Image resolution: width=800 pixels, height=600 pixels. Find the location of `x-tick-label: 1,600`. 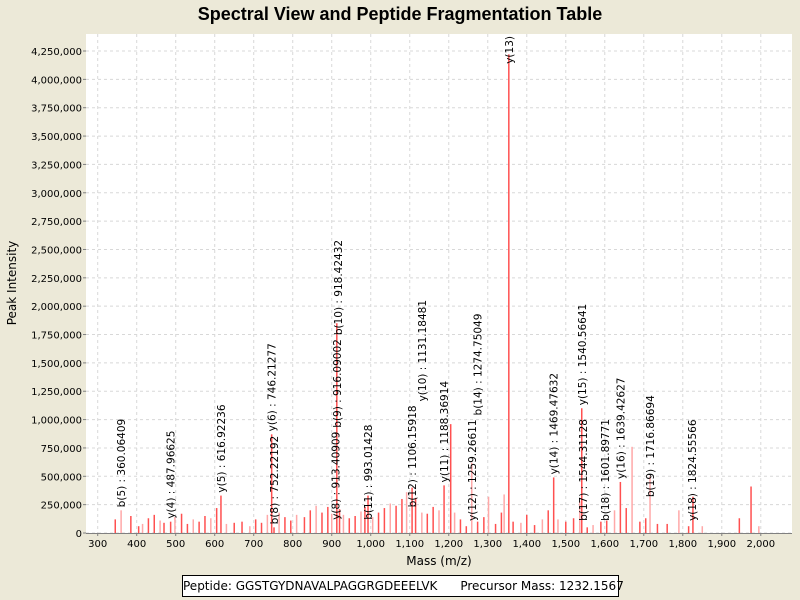

x-tick-label: 1,600 is located at coordinates (604, 544).